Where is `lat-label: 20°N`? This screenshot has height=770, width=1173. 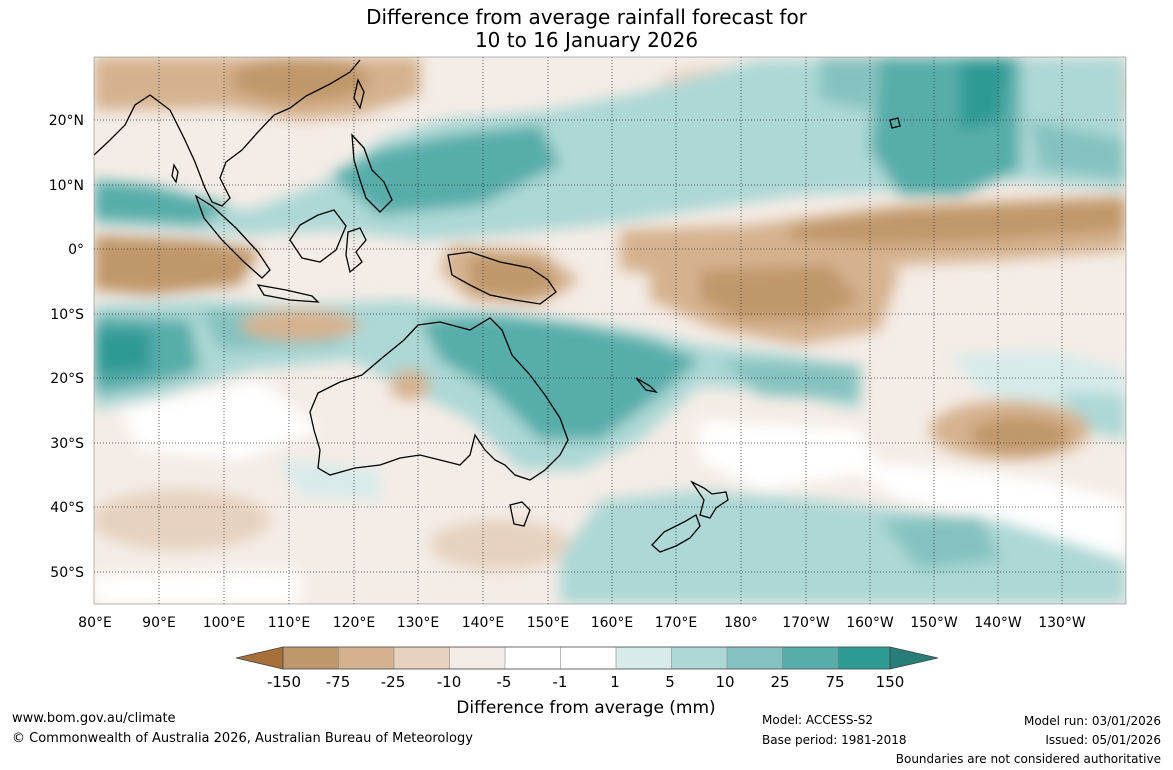 lat-label: 20°N is located at coordinates (66, 121).